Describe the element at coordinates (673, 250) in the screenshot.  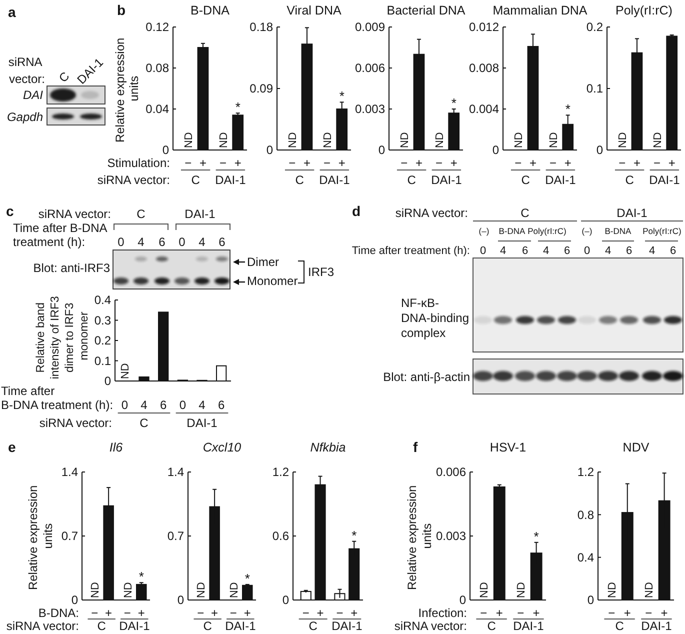
I see `text: 6` at that location.